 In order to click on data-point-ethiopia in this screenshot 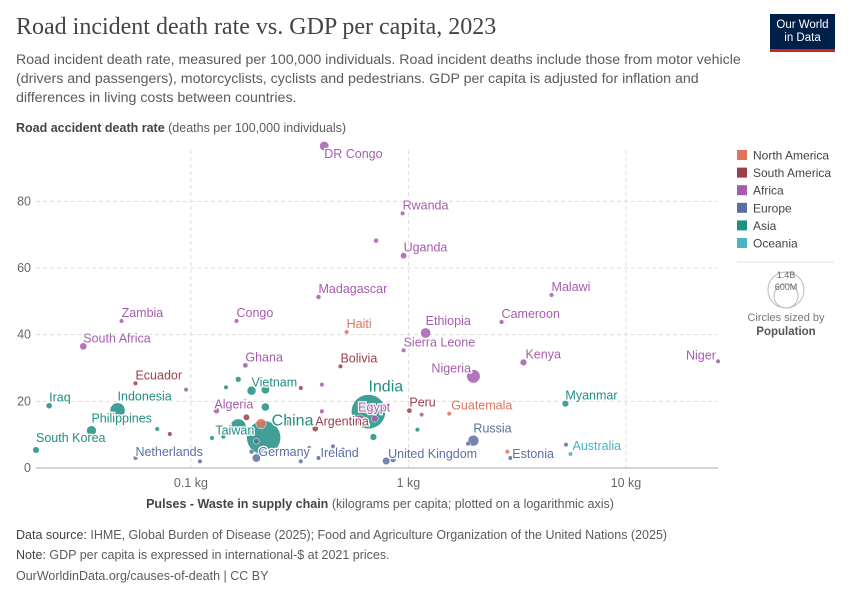, I will do `click(426, 333)`.